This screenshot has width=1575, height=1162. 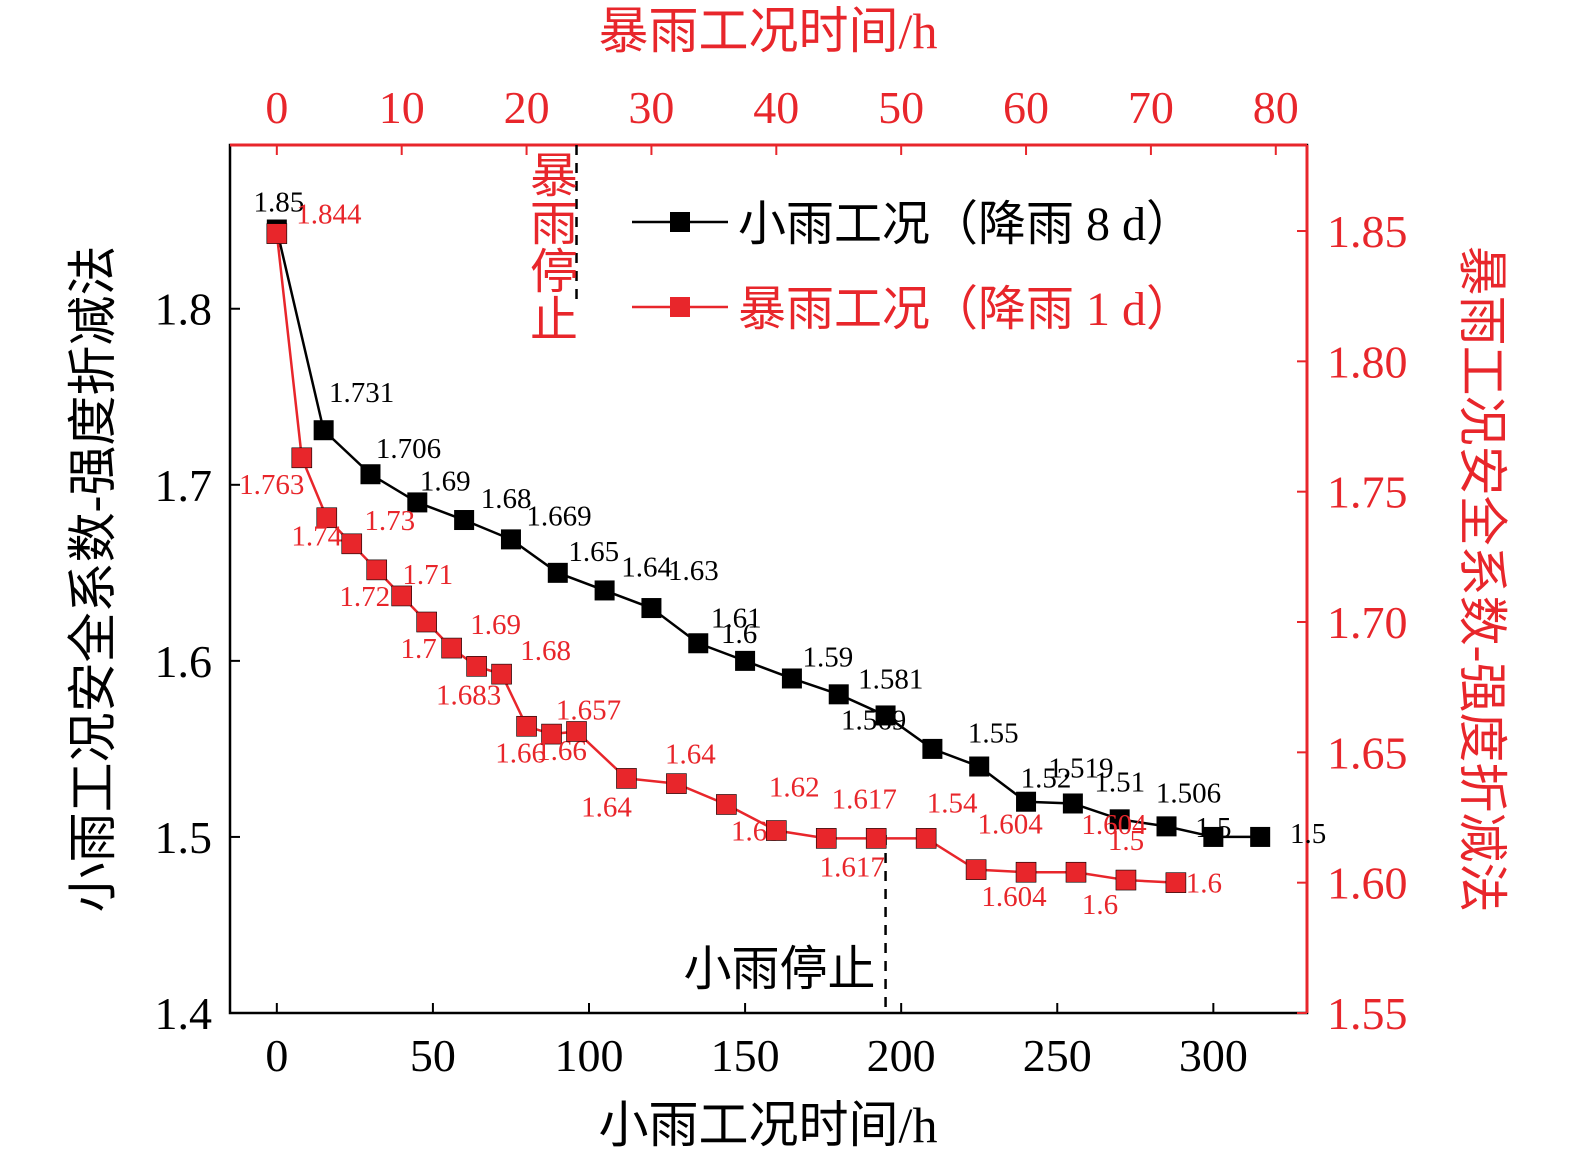 I want to click on bottom-tick-label: 150, so click(x=745, y=1055).